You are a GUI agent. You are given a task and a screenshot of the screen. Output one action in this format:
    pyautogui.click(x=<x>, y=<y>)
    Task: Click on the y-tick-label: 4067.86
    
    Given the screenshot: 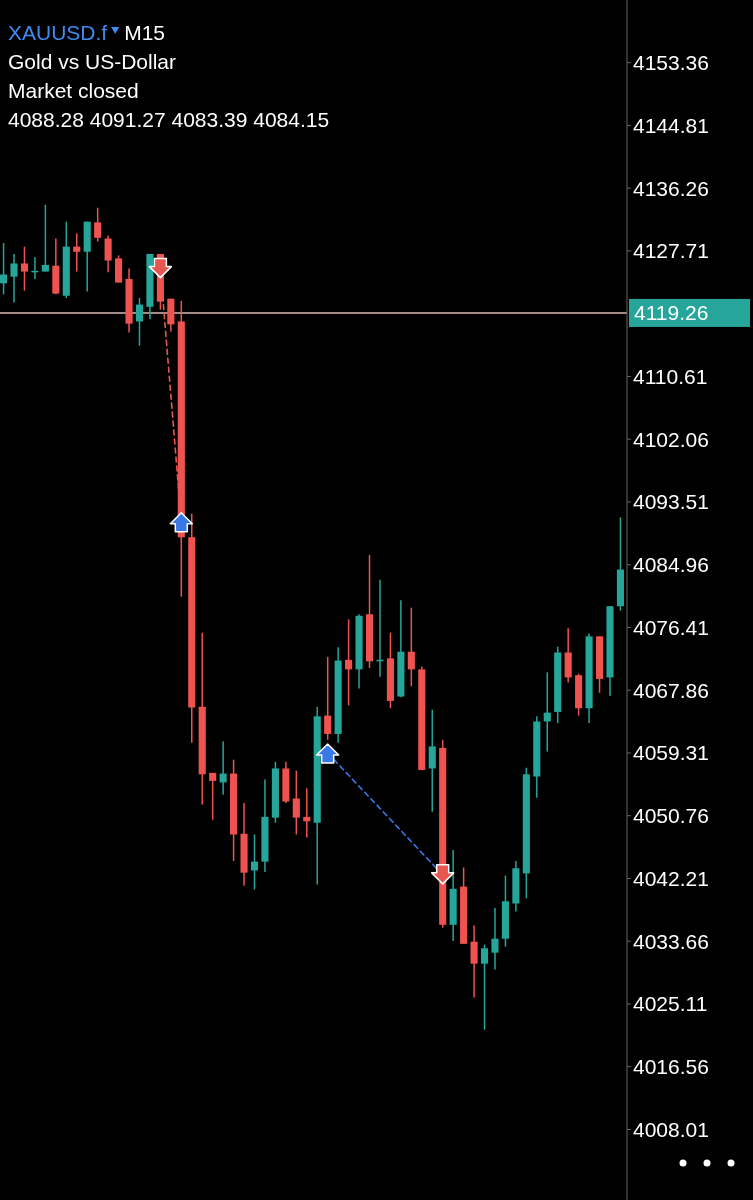 What is the action you would take?
    pyautogui.click(x=671, y=690)
    